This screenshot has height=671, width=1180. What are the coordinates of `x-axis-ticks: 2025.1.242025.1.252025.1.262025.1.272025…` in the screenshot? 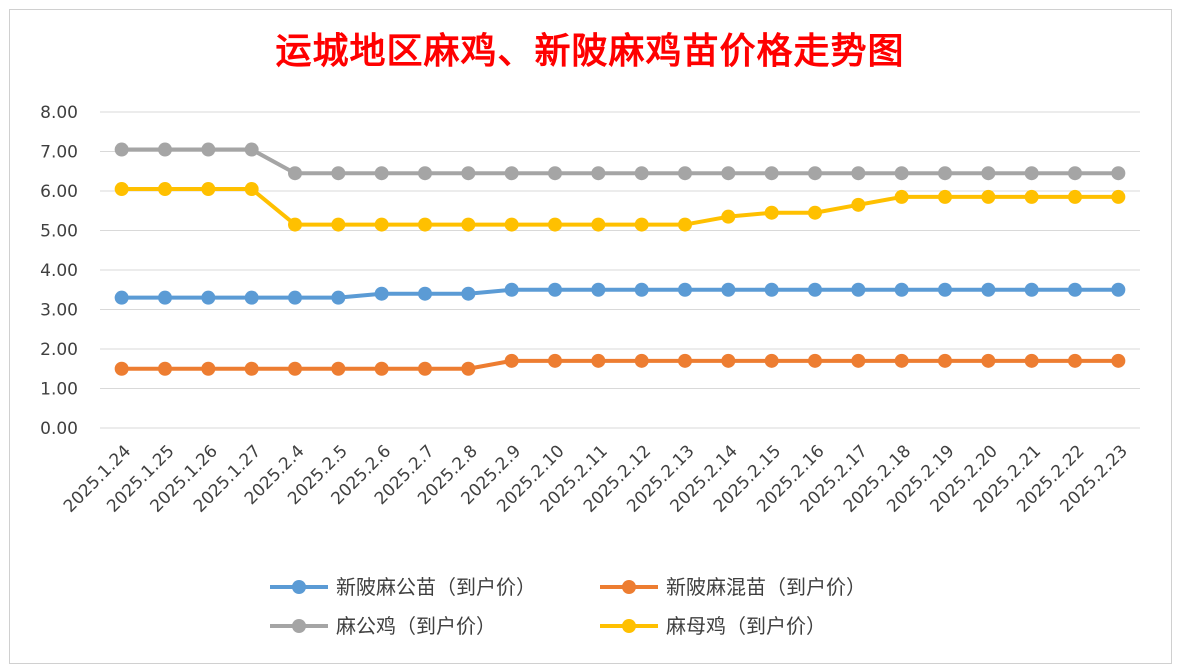 It's located at (596, 478).